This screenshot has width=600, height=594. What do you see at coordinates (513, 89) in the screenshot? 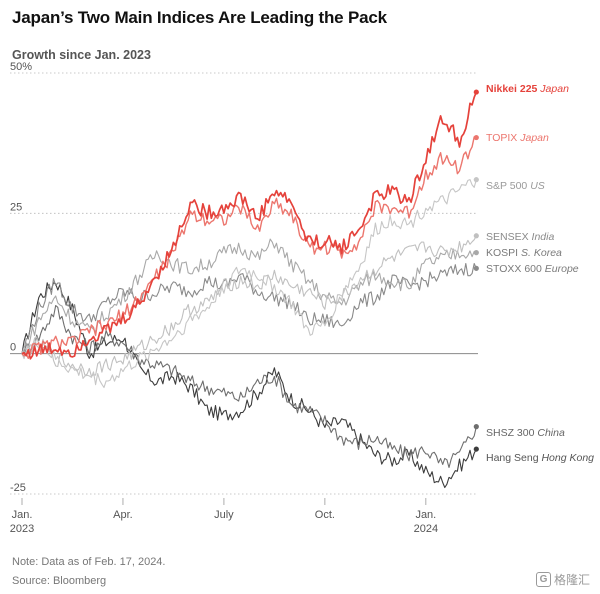
I see `series-name: Nikkei 225` at bounding box center [513, 89].